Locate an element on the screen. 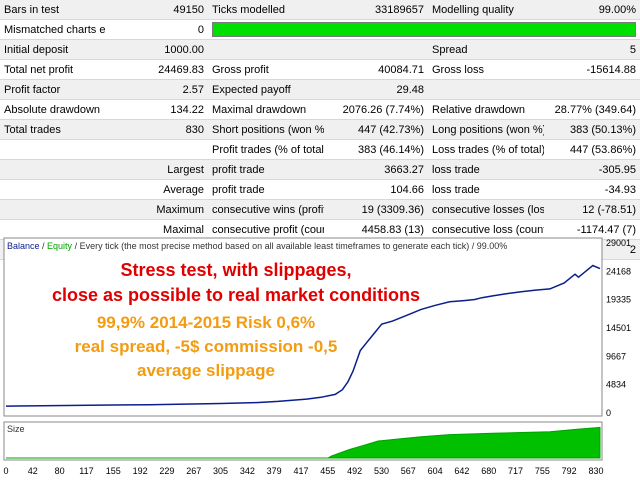  x-tick-label: 567 is located at coordinates (408, 471).